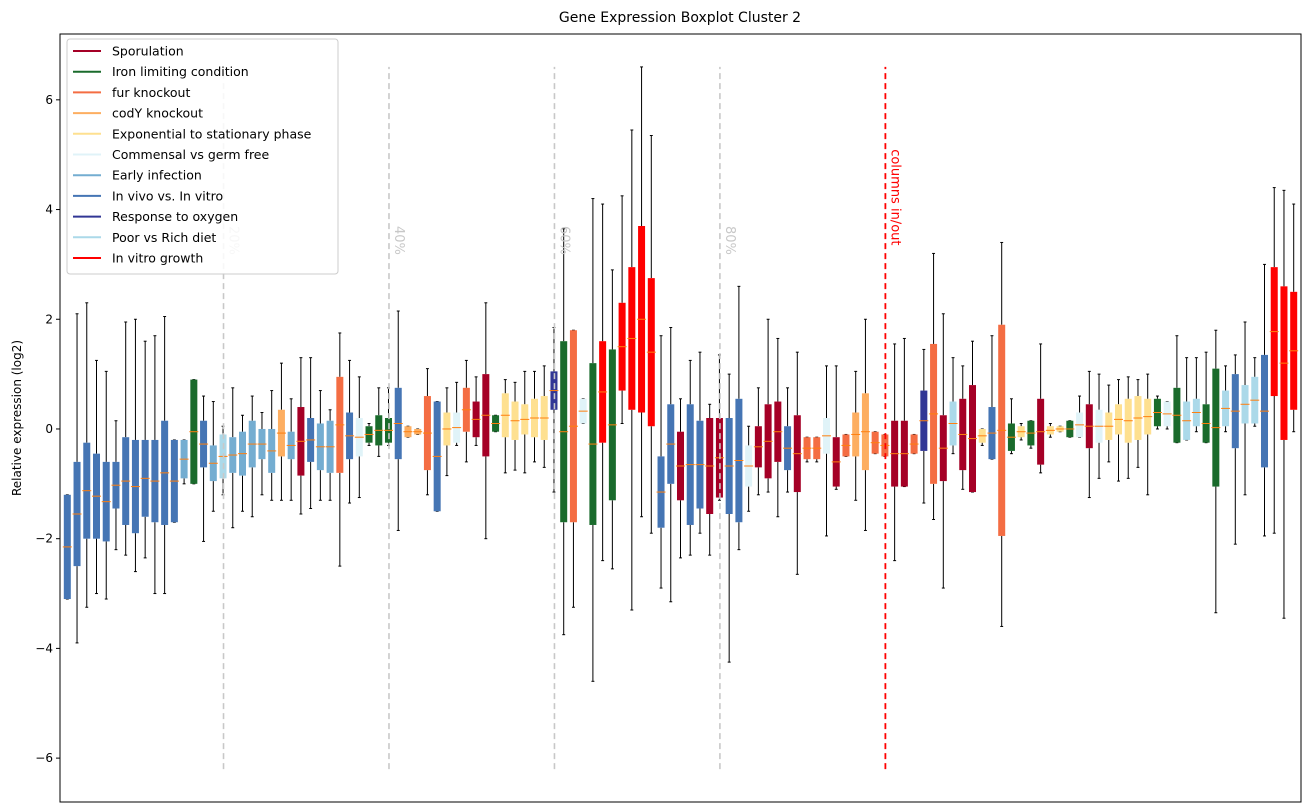 Image resolution: width=1309 pixels, height=812 pixels. What do you see at coordinates (148, 51) in the screenshot?
I see `legend-label: Sporulation` at bounding box center [148, 51].